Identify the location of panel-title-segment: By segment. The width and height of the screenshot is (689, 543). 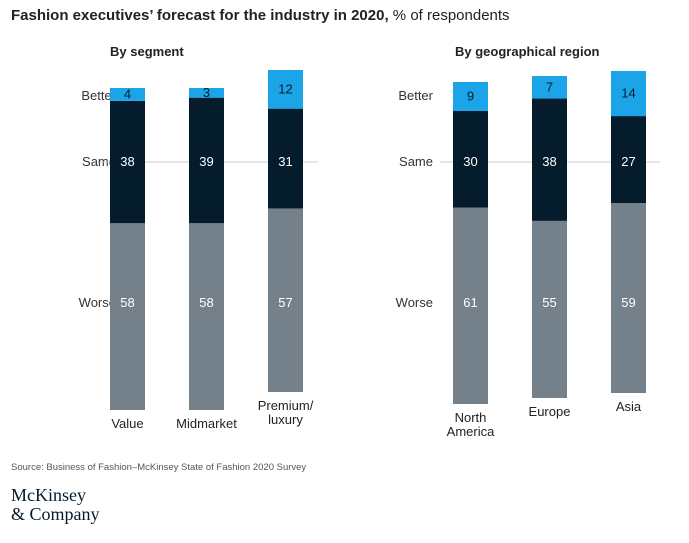
(147, 51).